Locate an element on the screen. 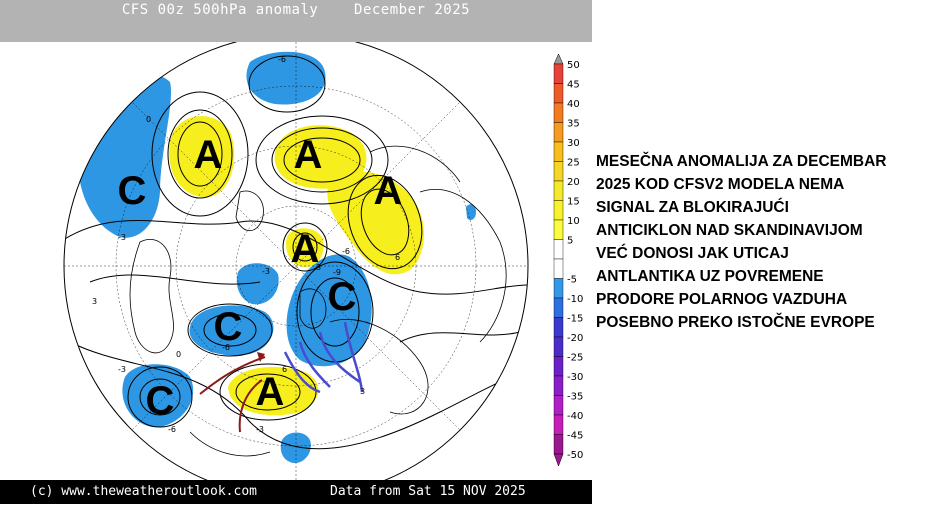 This screenshot has width=940, height=518. colorbar-tick-label: -20 is located at coordinates (575, 338).